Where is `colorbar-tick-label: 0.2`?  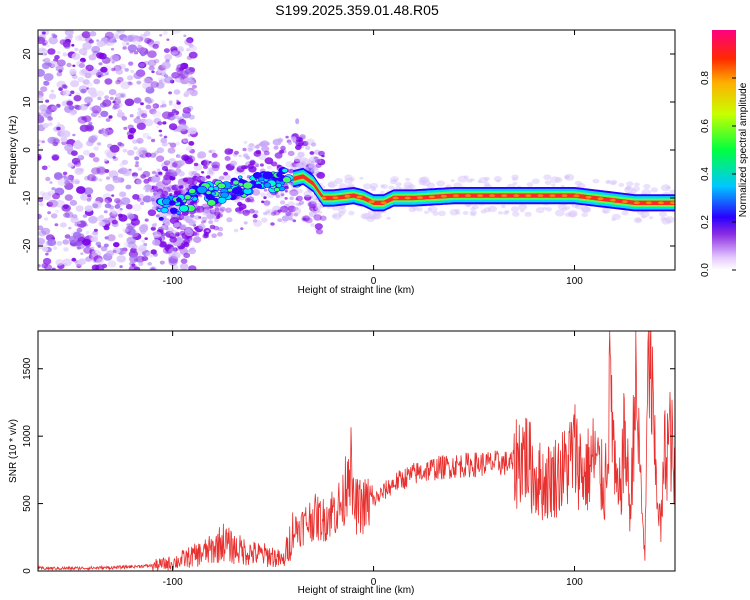 colorbar-tick-label: 0.2 is located at coordinates (705, 222).